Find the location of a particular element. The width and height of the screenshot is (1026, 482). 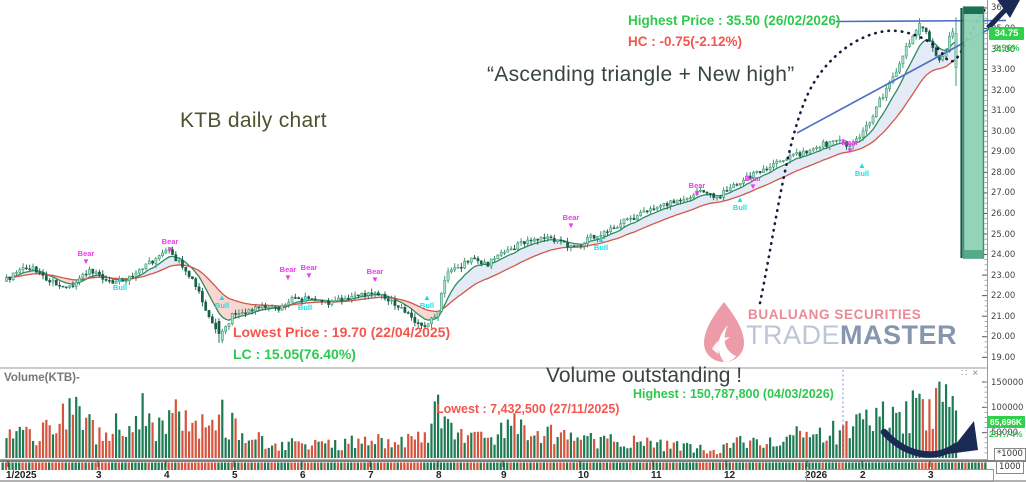

collapse-toggle: - is located at coordinates (77, 378).